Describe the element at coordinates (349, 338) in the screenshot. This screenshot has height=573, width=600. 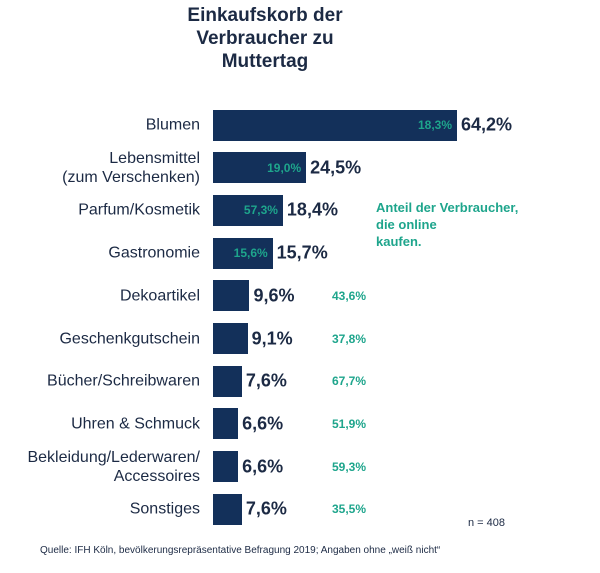
I see `online-share-label: 37,8%` at that location.